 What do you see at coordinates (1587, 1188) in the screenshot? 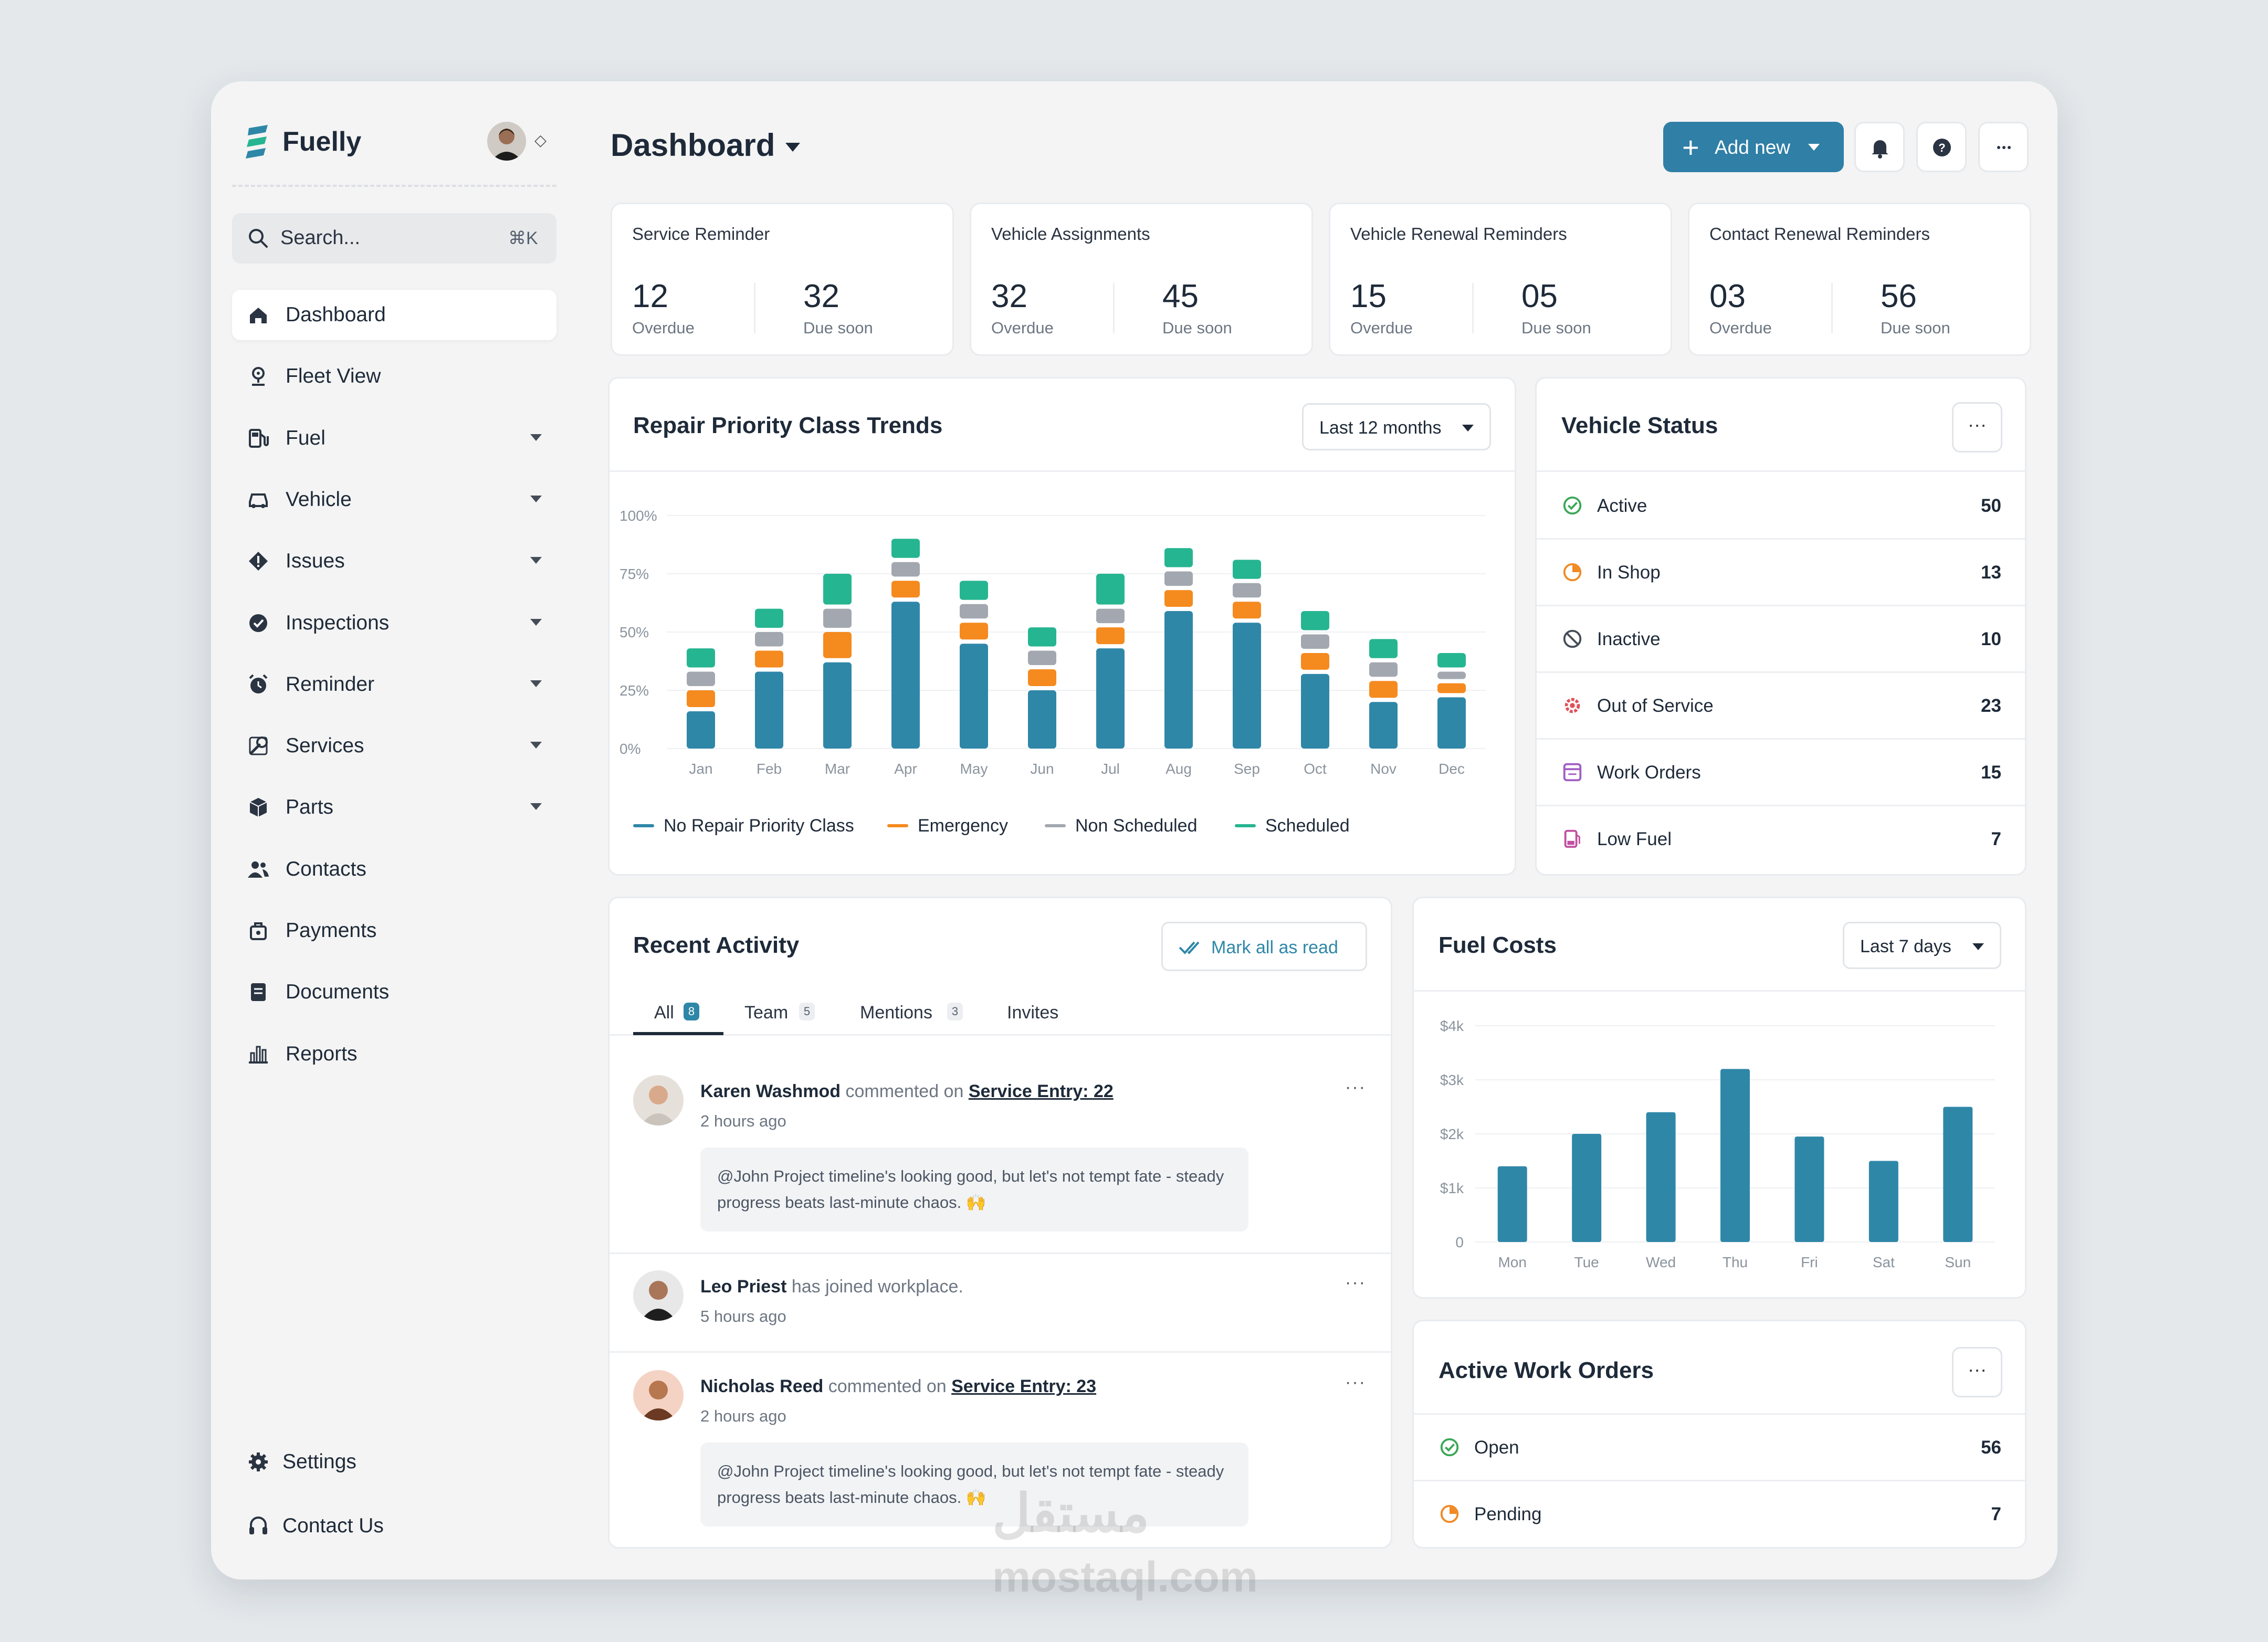
I see `fuel-cost-bar` at bounding box center [1587, 1188].